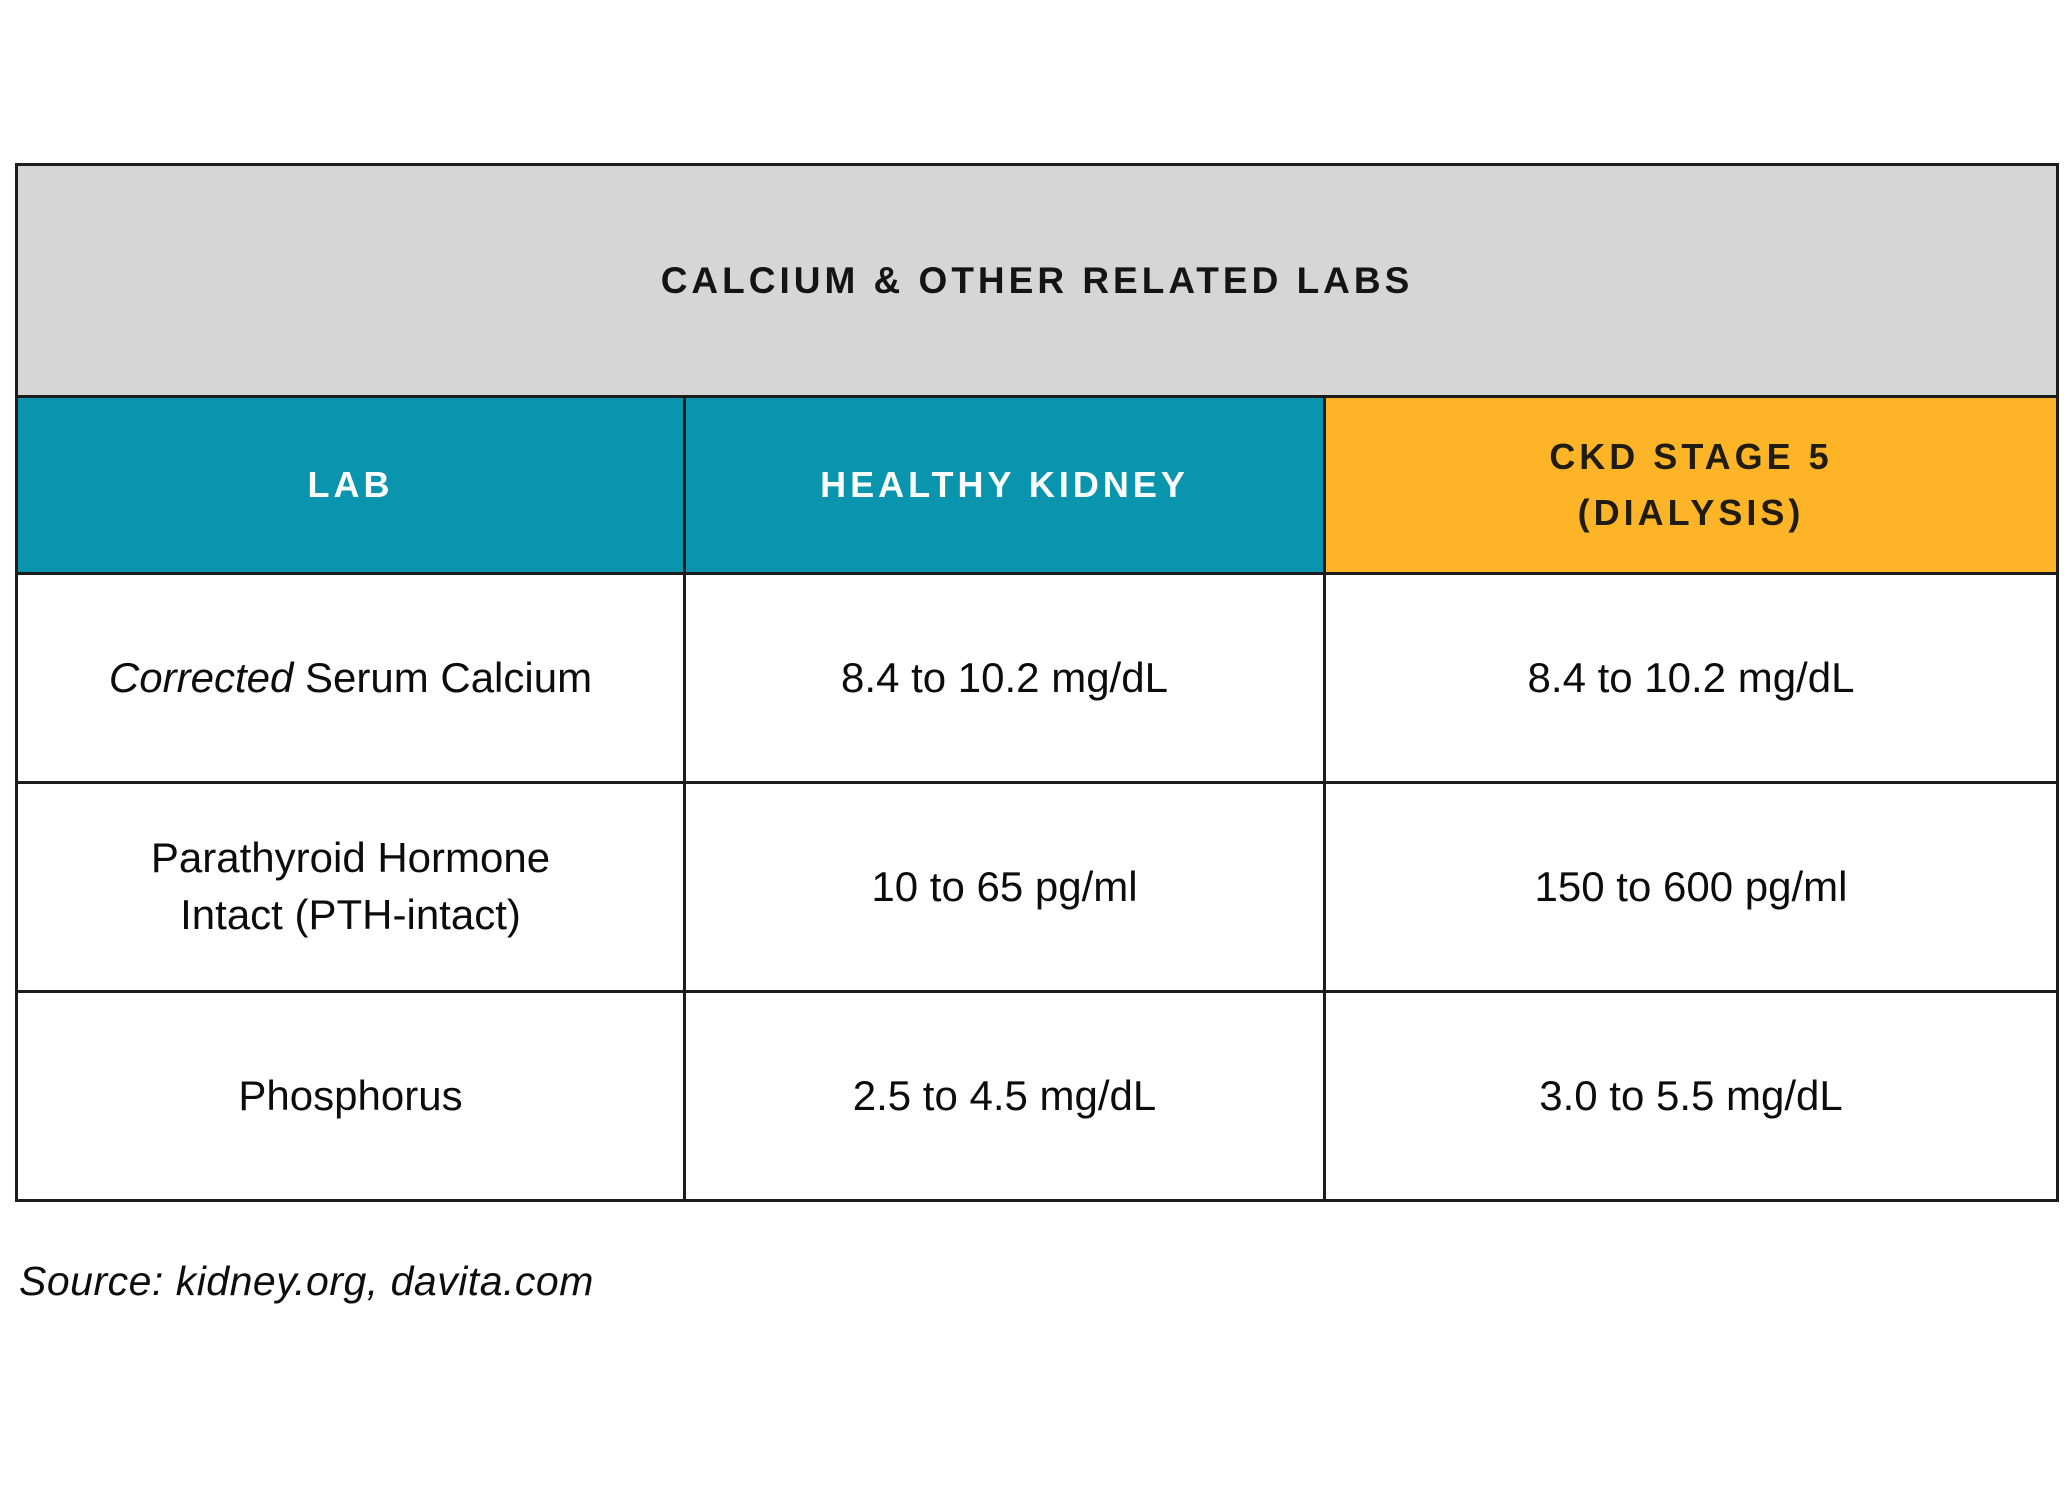  I want to click on healthy-kidney-value-cell: 2.5 to 4.5 mg/dL, so click(1004, 1096).